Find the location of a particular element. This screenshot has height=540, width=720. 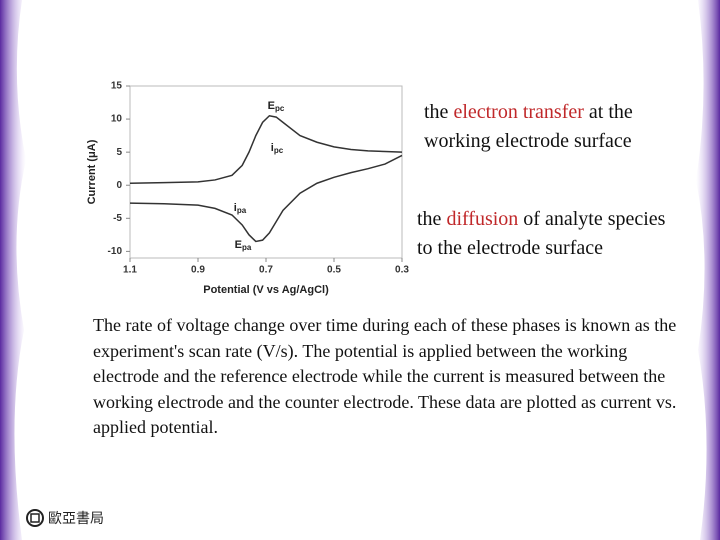

right-swirl is located at coordinates (708, 270).